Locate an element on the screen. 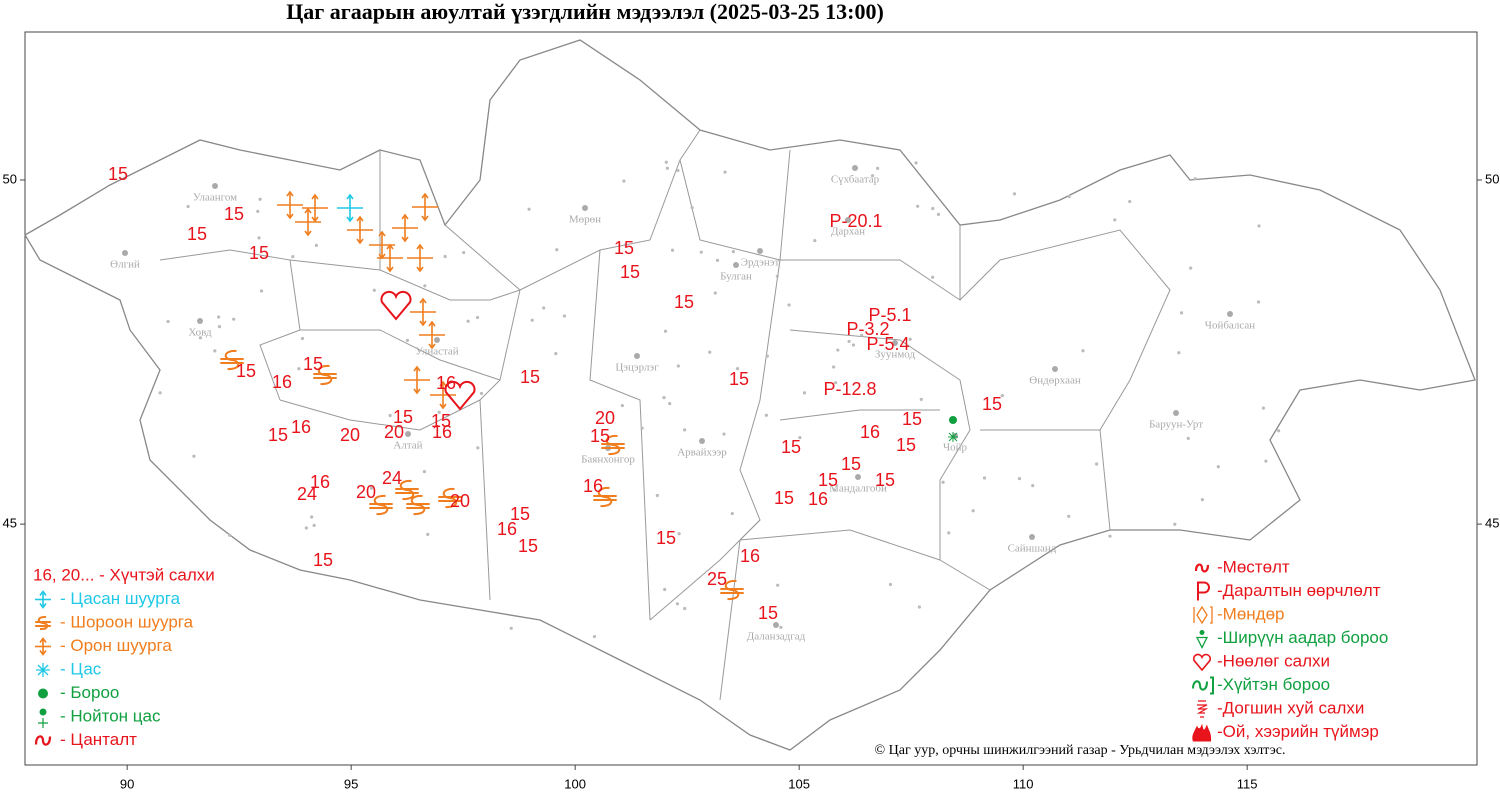  wet-snow-symbol is located at coordinates (953, 437).